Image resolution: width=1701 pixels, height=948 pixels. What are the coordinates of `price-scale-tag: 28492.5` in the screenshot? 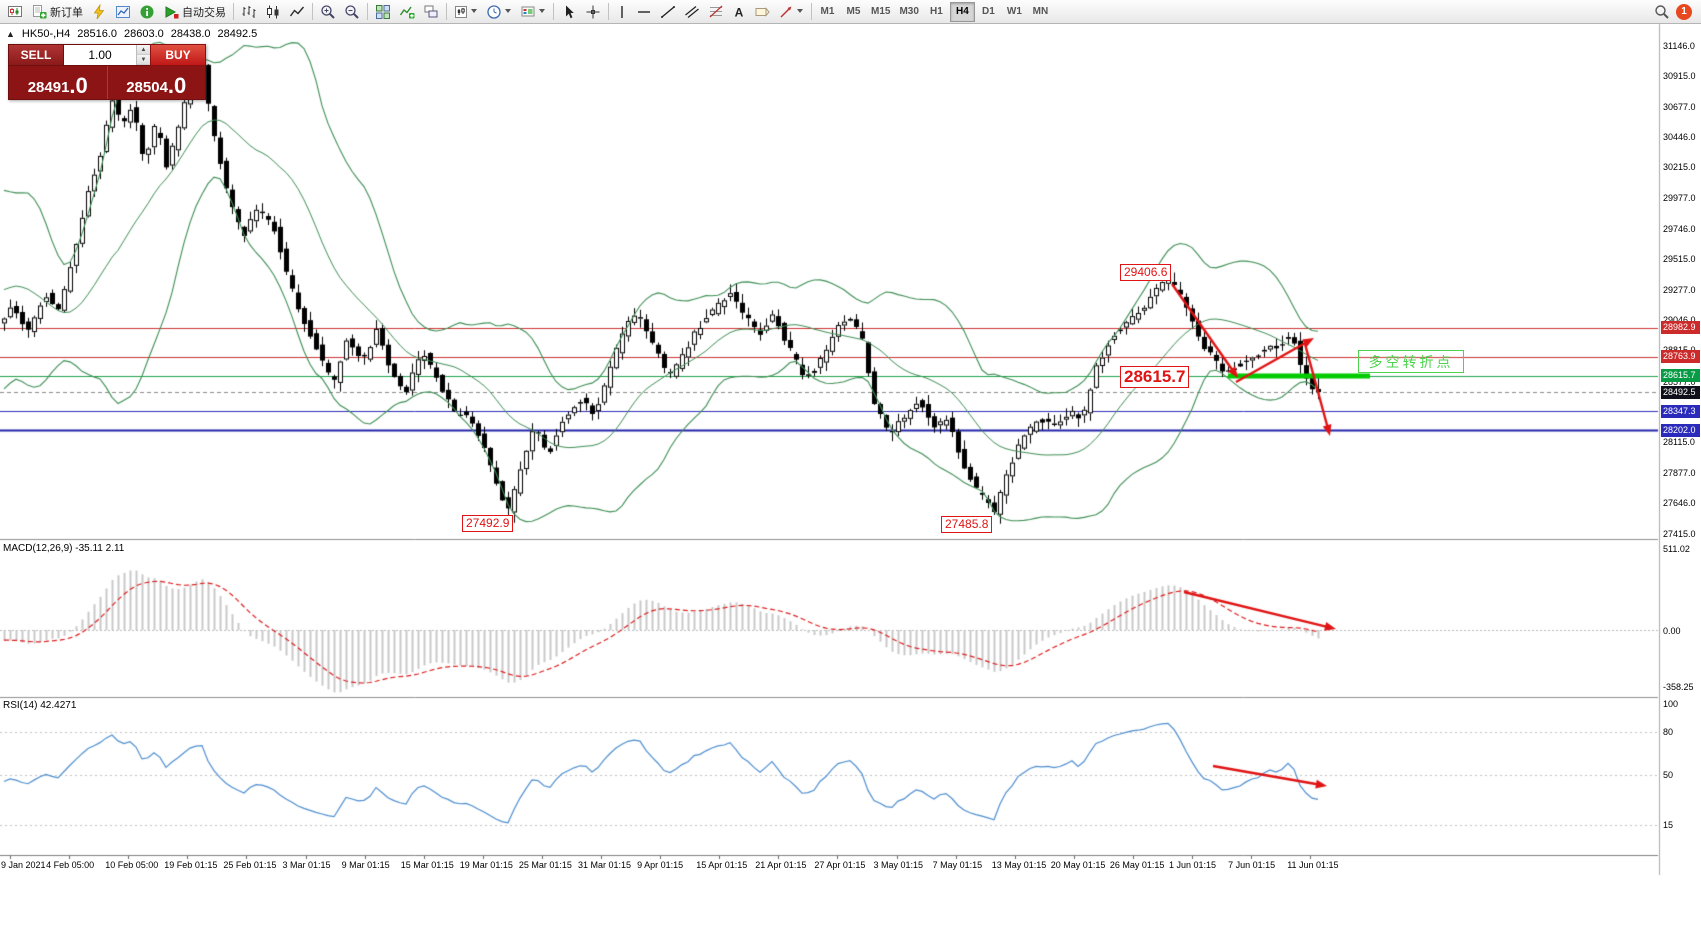 It's located at (1680, 392).